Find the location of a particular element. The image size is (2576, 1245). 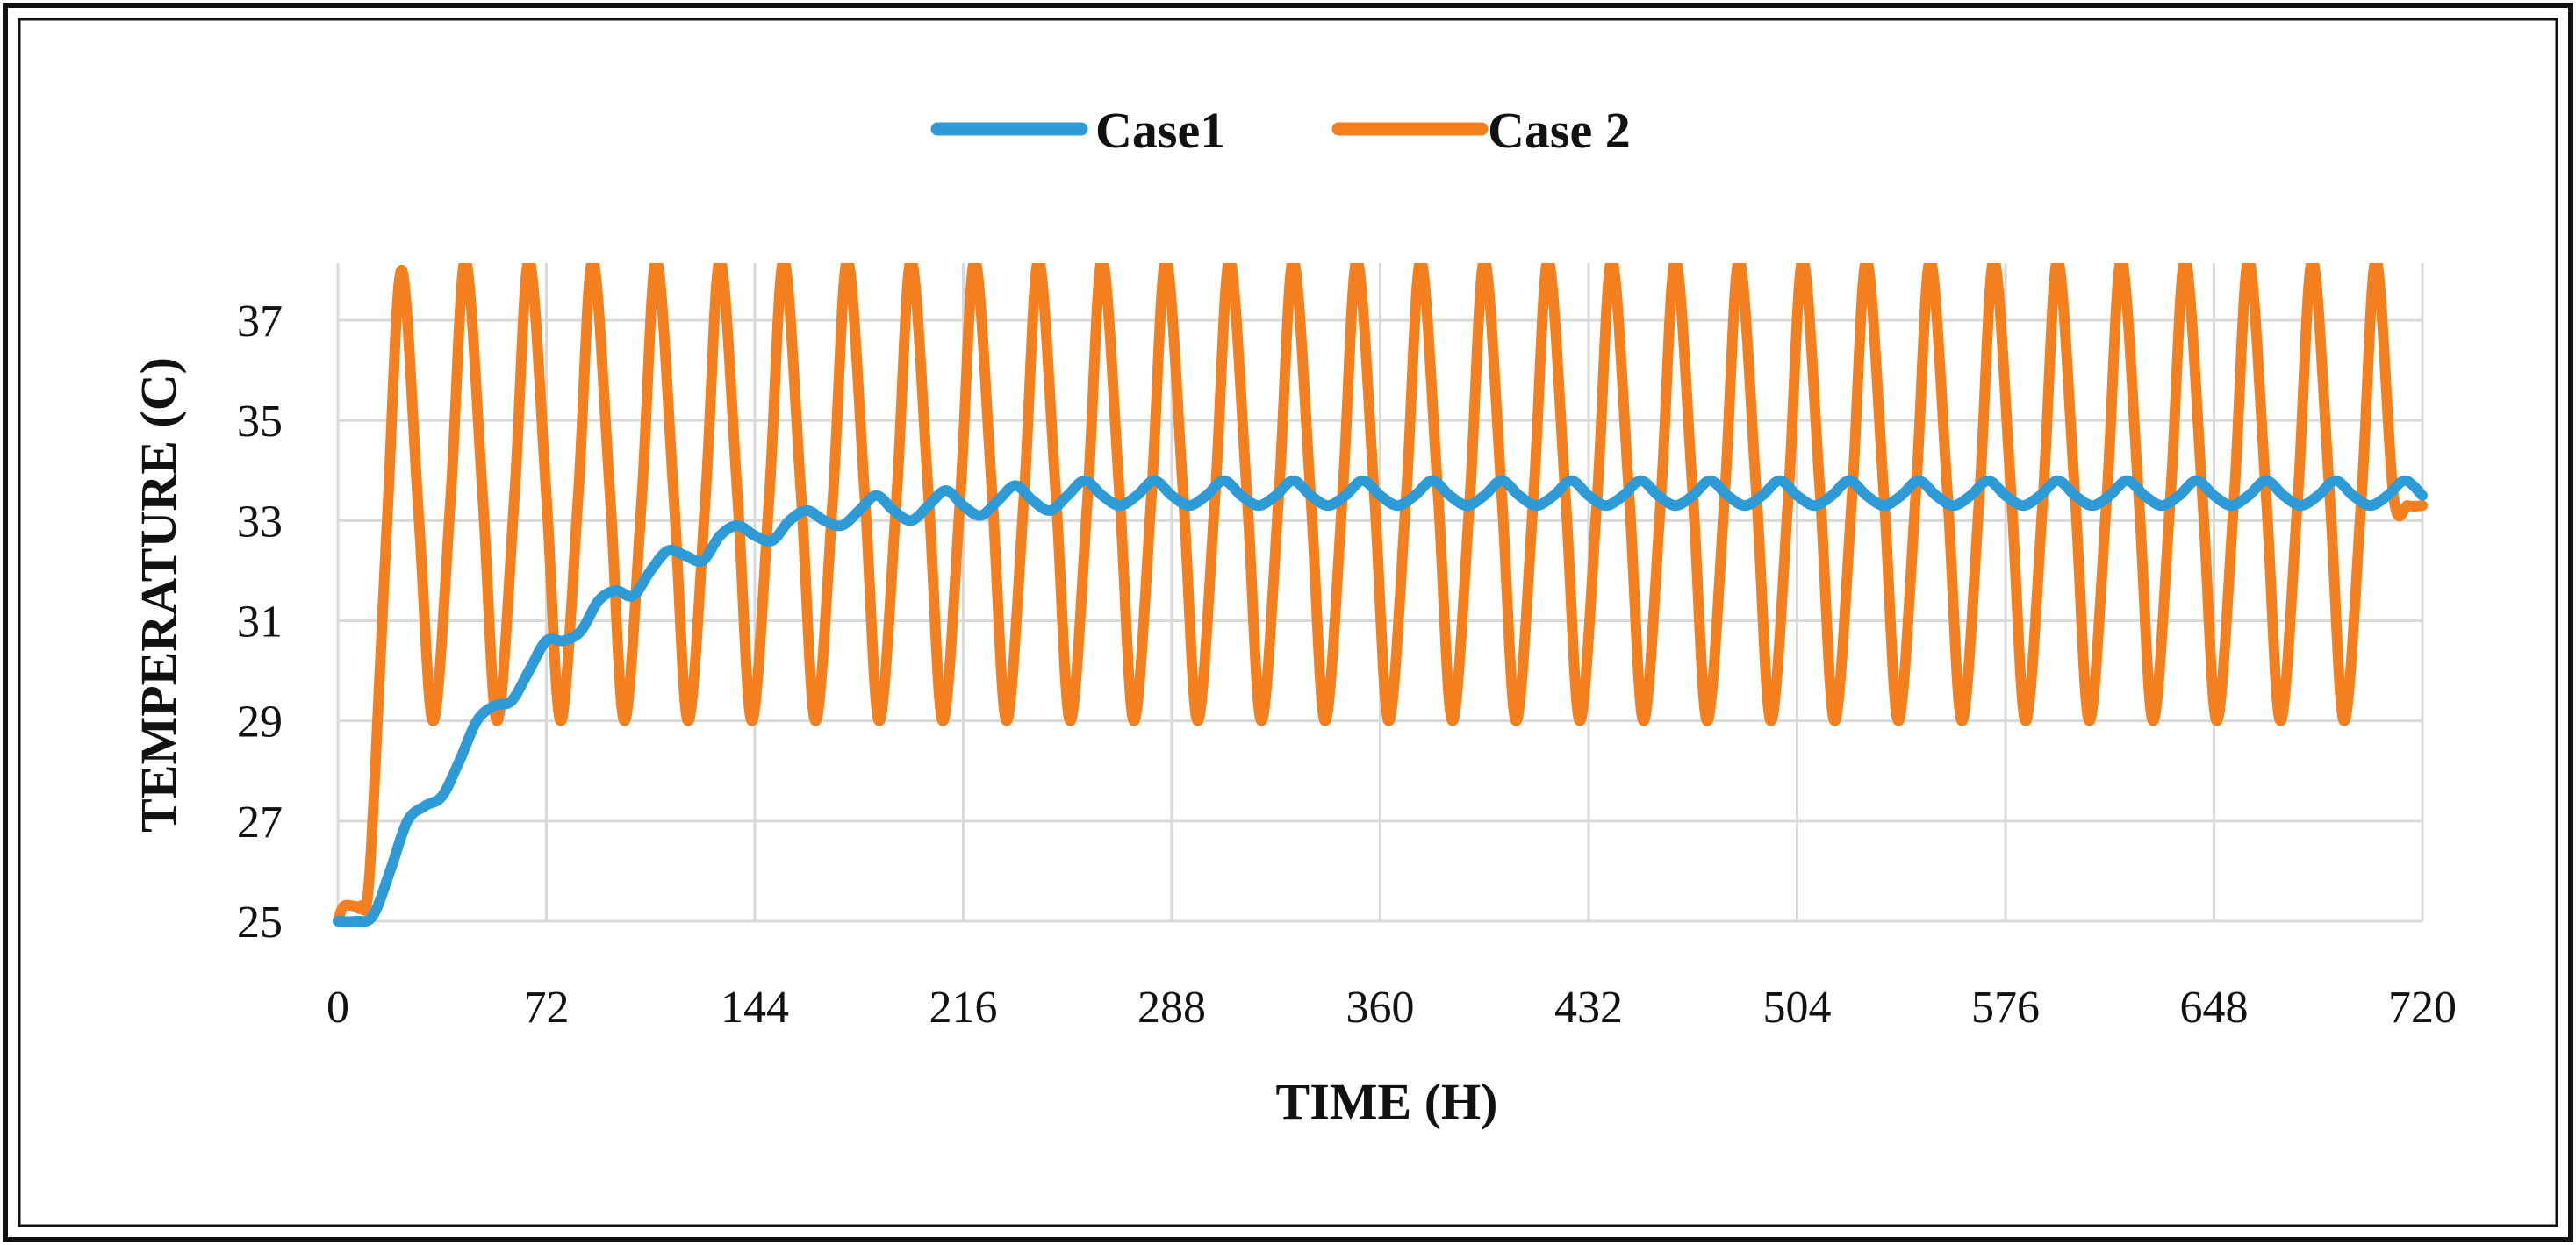

x-tick-label-504: 504 is located at coordinates (1798, 1008).